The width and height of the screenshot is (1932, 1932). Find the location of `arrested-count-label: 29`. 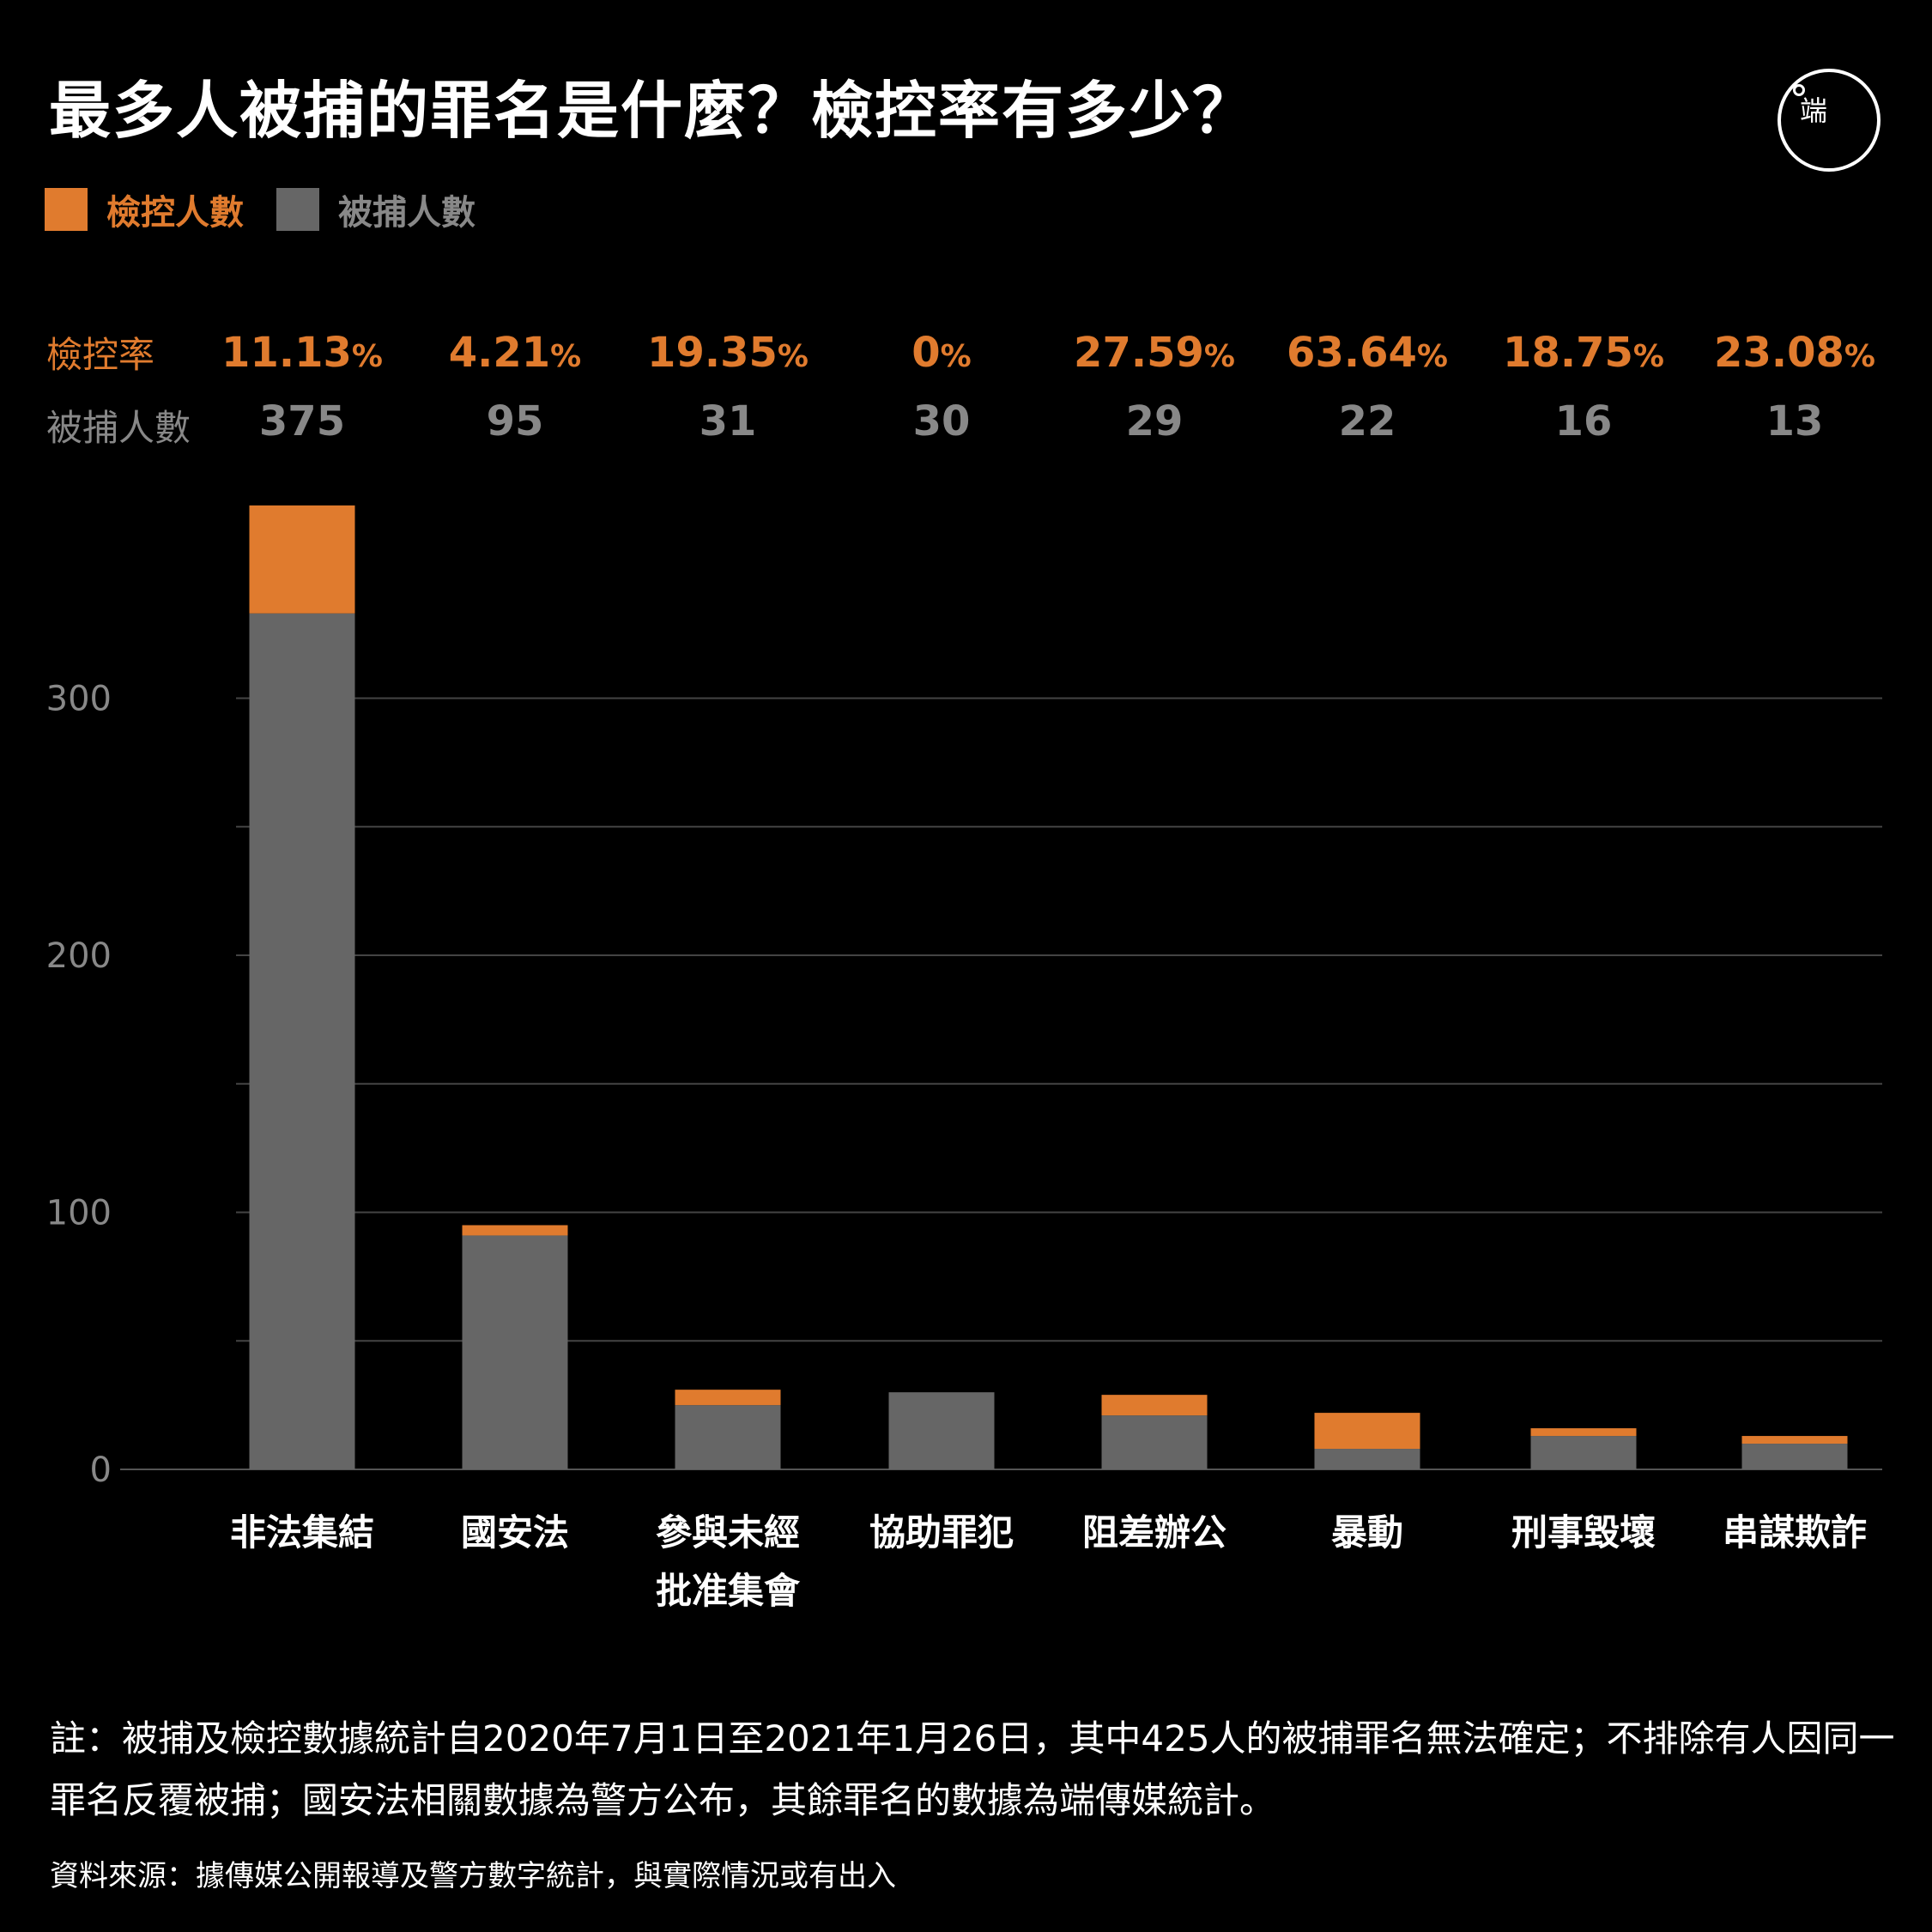

arrested-count-label: 29 is located at coordinates (1155, 421).